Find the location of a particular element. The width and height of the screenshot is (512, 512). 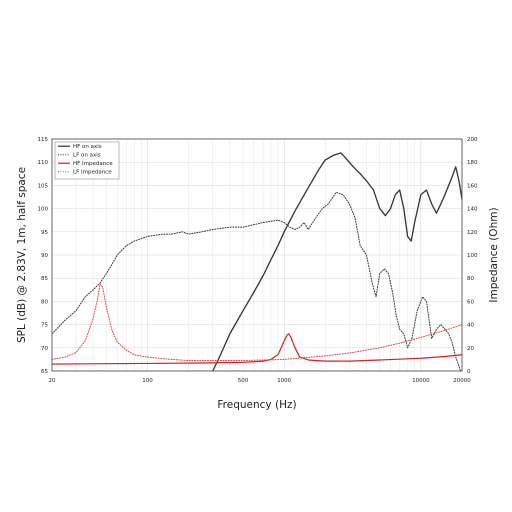

y-tick-label-right: 0 is located at coordinates (469, 372).